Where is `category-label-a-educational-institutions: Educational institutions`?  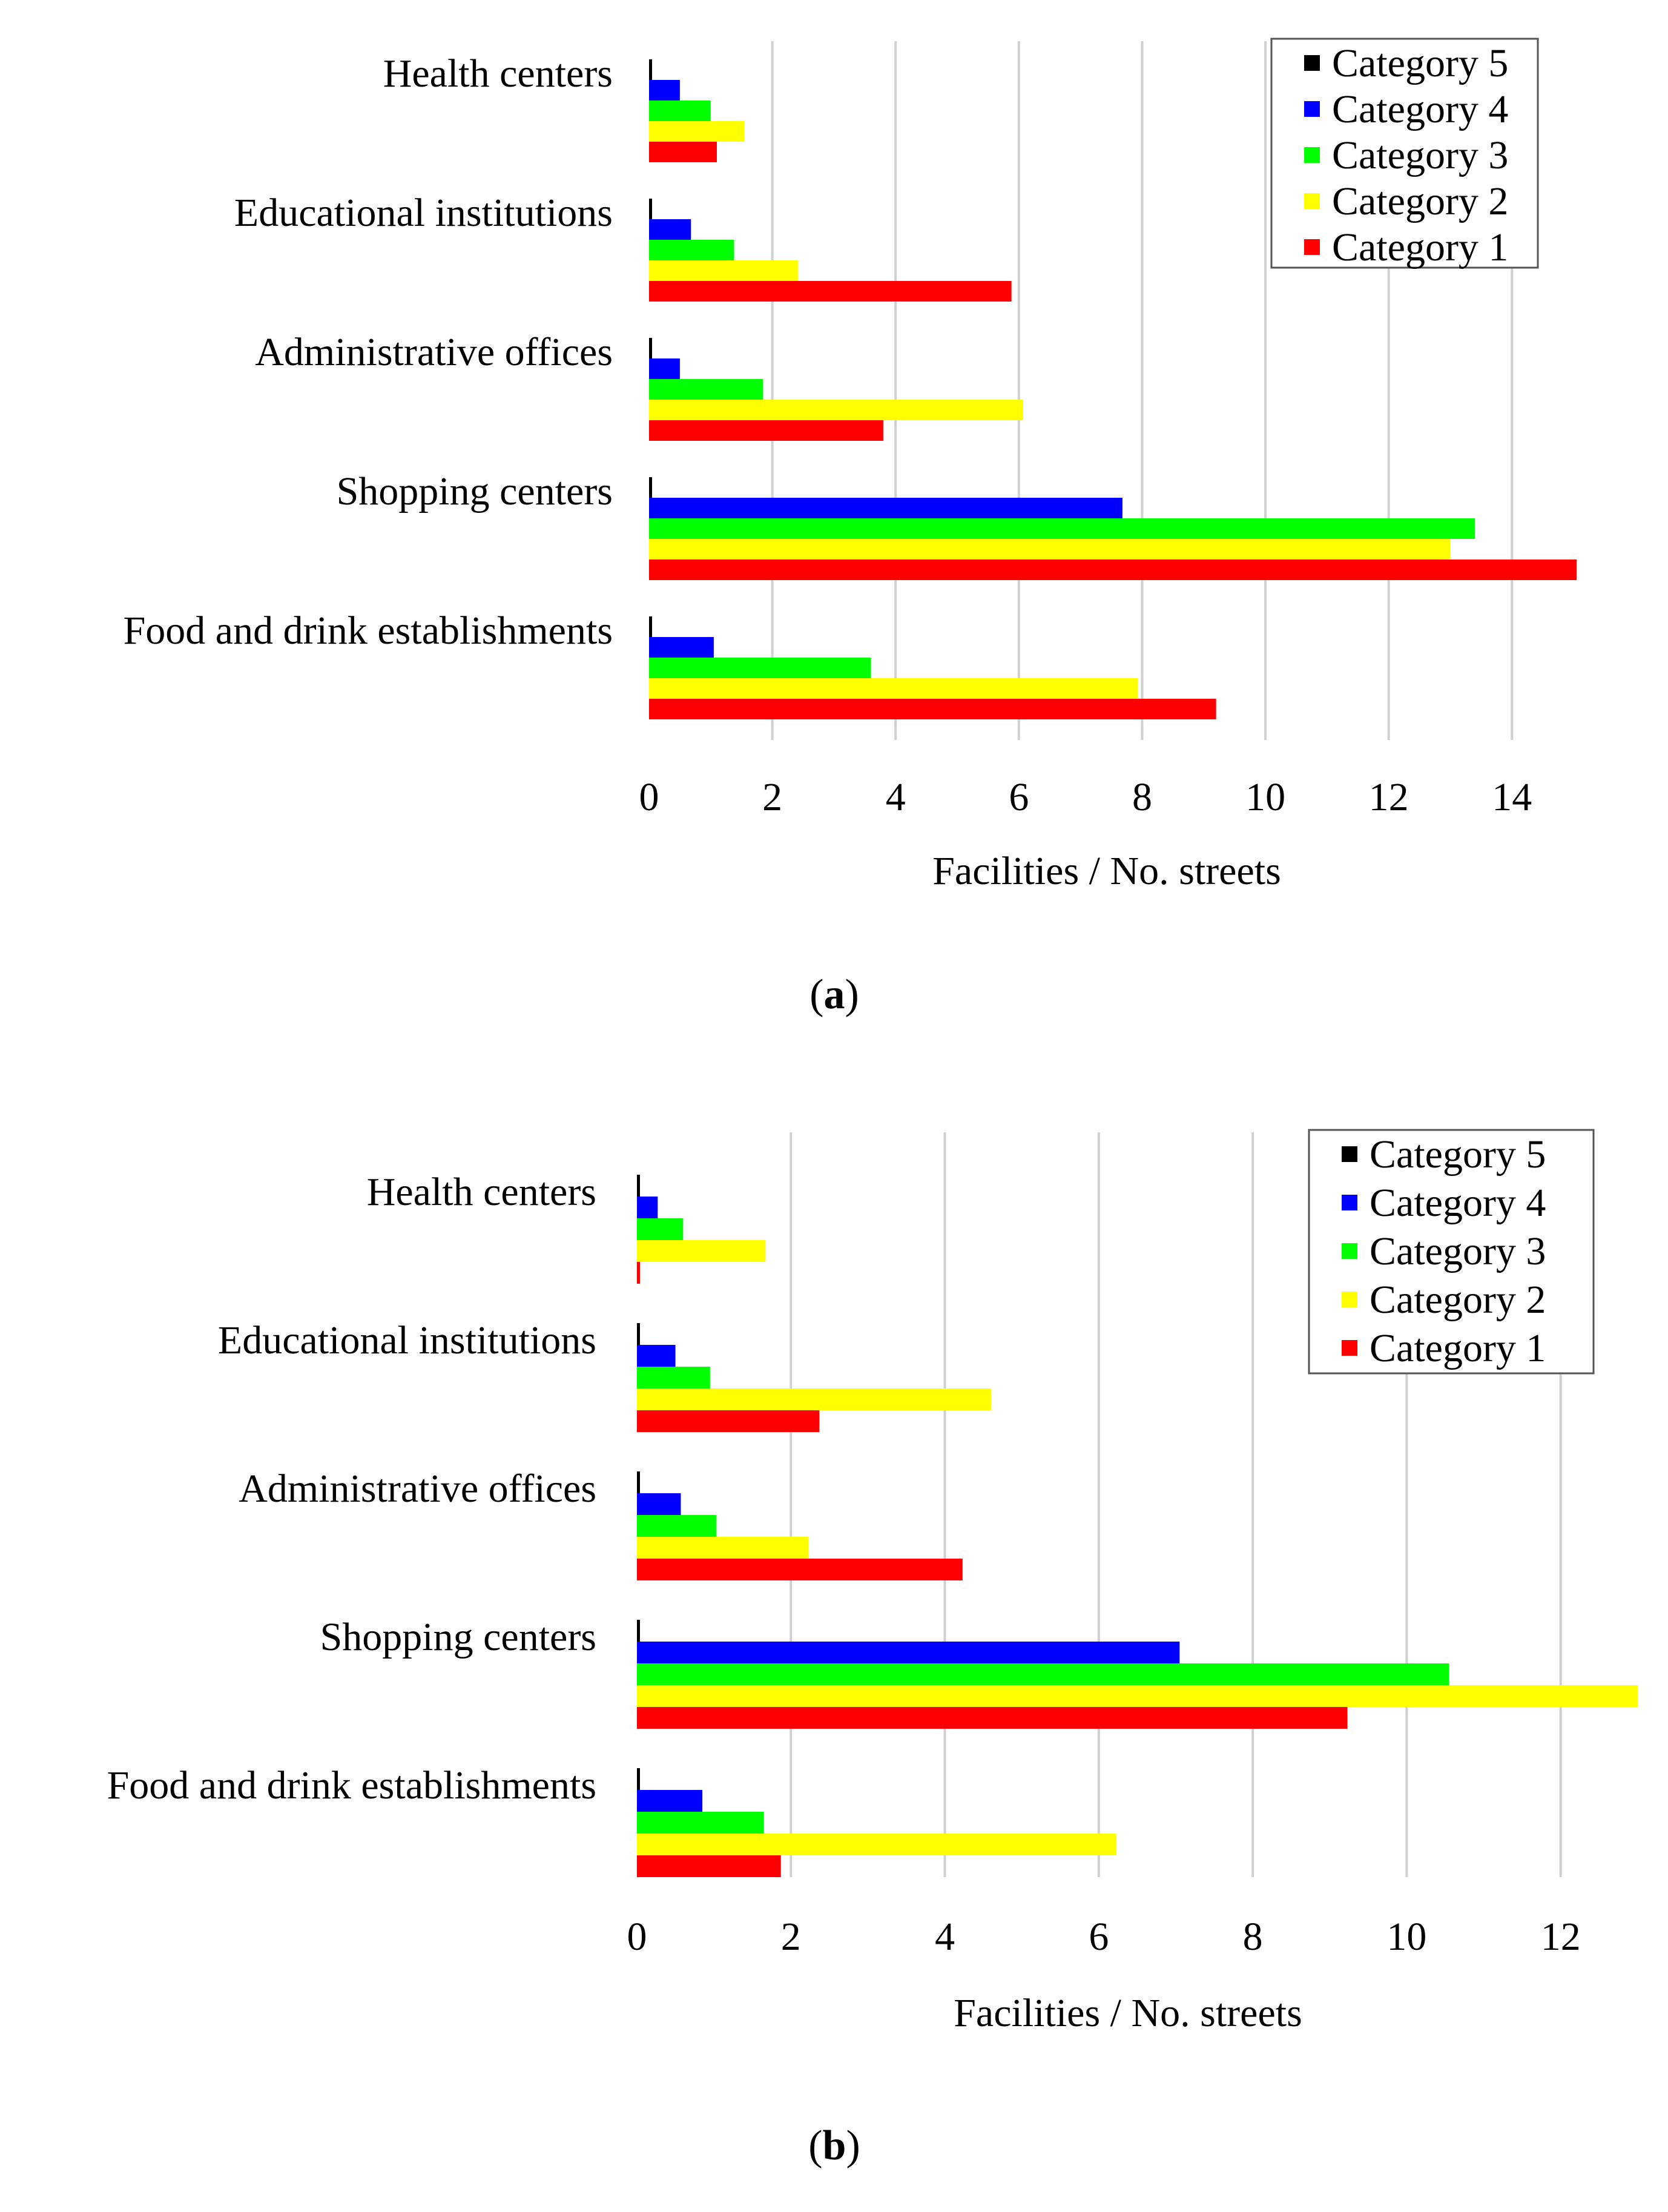
category-label-a-educational-institutions: Educational institutions is located at coordinates (423, 213).